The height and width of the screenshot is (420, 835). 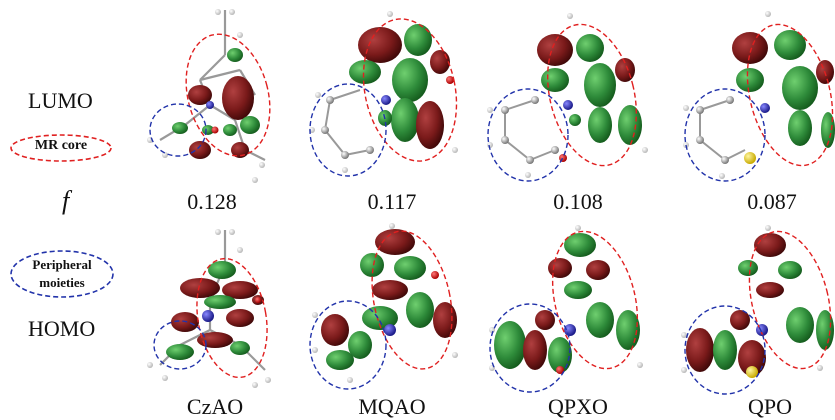 I want to click on qpo-lumo-structure, so click(x=759, y=96).